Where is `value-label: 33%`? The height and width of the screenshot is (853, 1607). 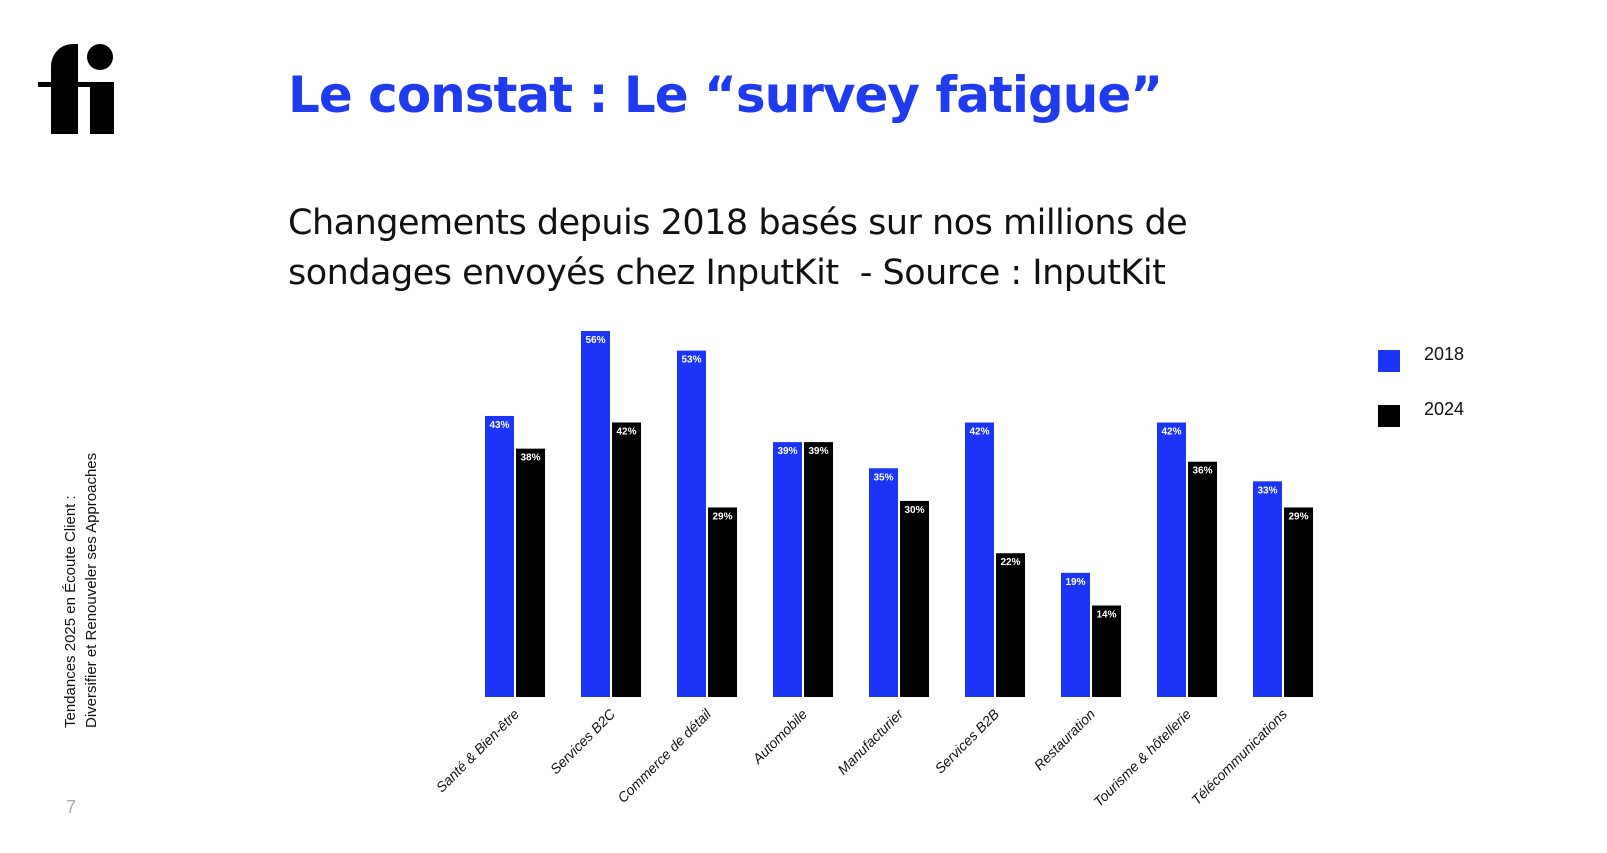 value-label: 33% is located at coordinates (1267, 490).